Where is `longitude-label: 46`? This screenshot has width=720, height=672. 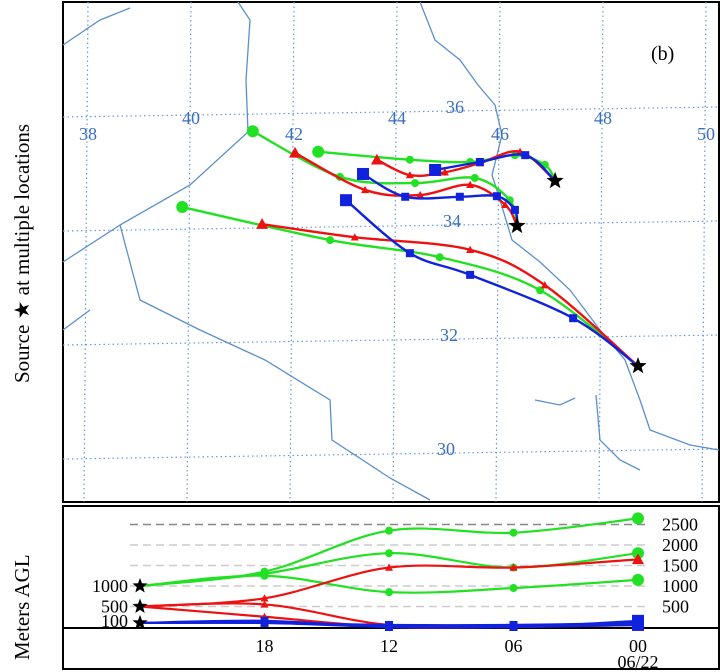
longitude-label: 46 is located at coordinates (500, 134).